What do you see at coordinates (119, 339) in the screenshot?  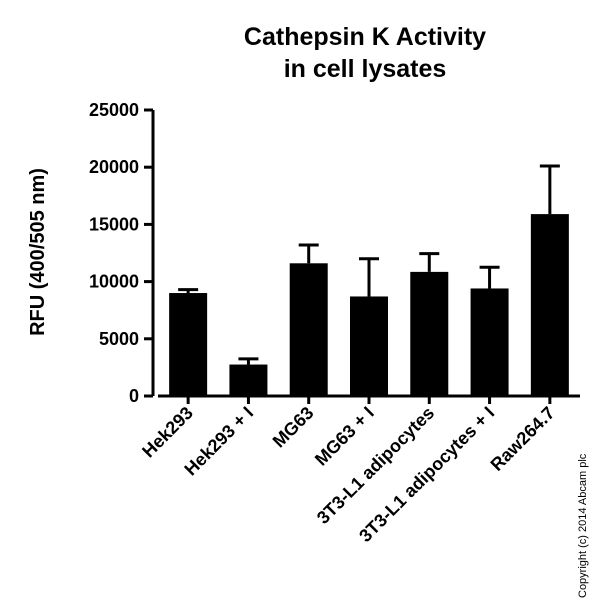 I see `y-tick-label: 5000` at bounding box center [119, 339].